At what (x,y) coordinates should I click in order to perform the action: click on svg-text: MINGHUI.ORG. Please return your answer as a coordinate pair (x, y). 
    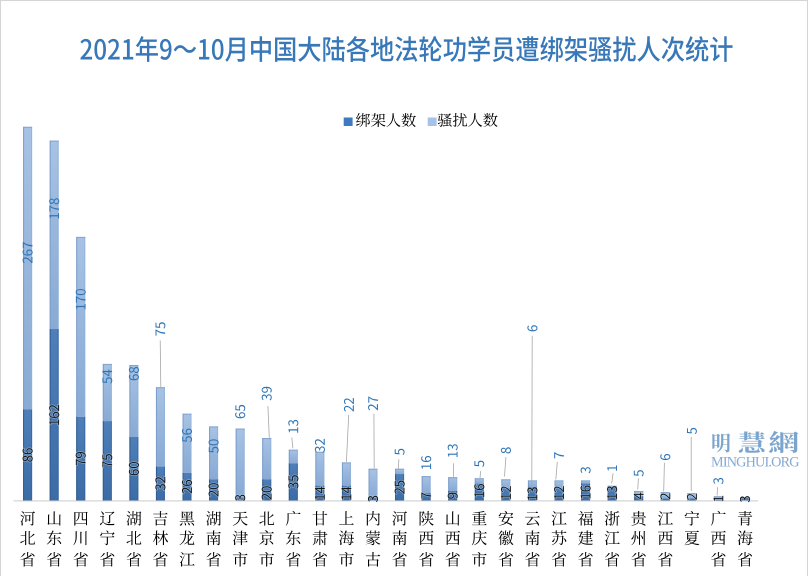
    Looking at the image, I should click on (755, 463).